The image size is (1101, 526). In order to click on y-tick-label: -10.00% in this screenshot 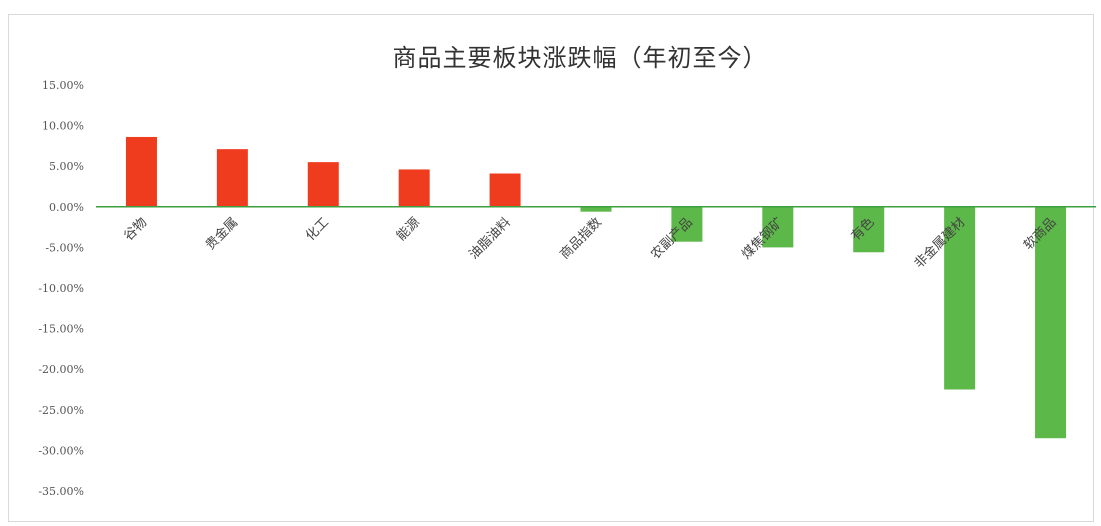, I will do `click(61, 288)`.